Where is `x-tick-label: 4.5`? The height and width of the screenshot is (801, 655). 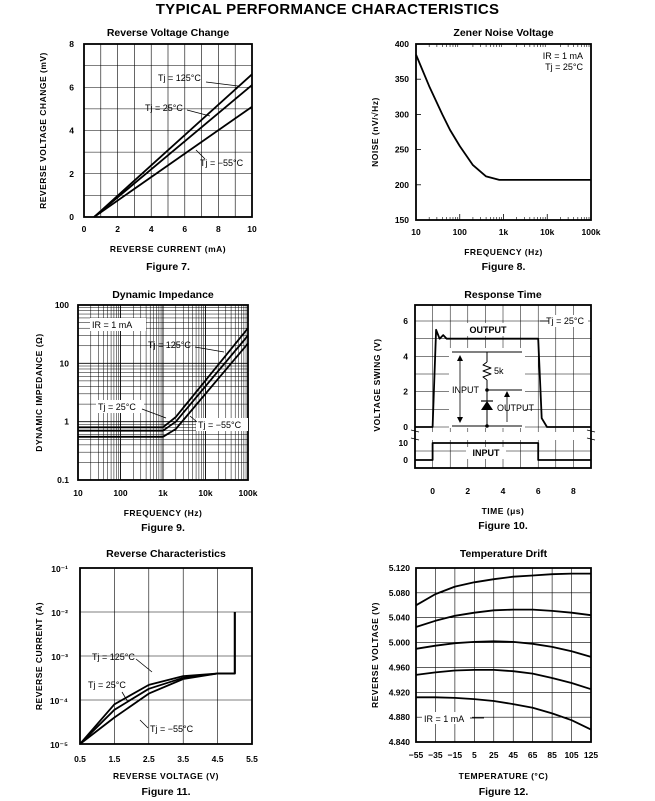 x-tick-label: 4.5 is located at coordinates (218, 759).